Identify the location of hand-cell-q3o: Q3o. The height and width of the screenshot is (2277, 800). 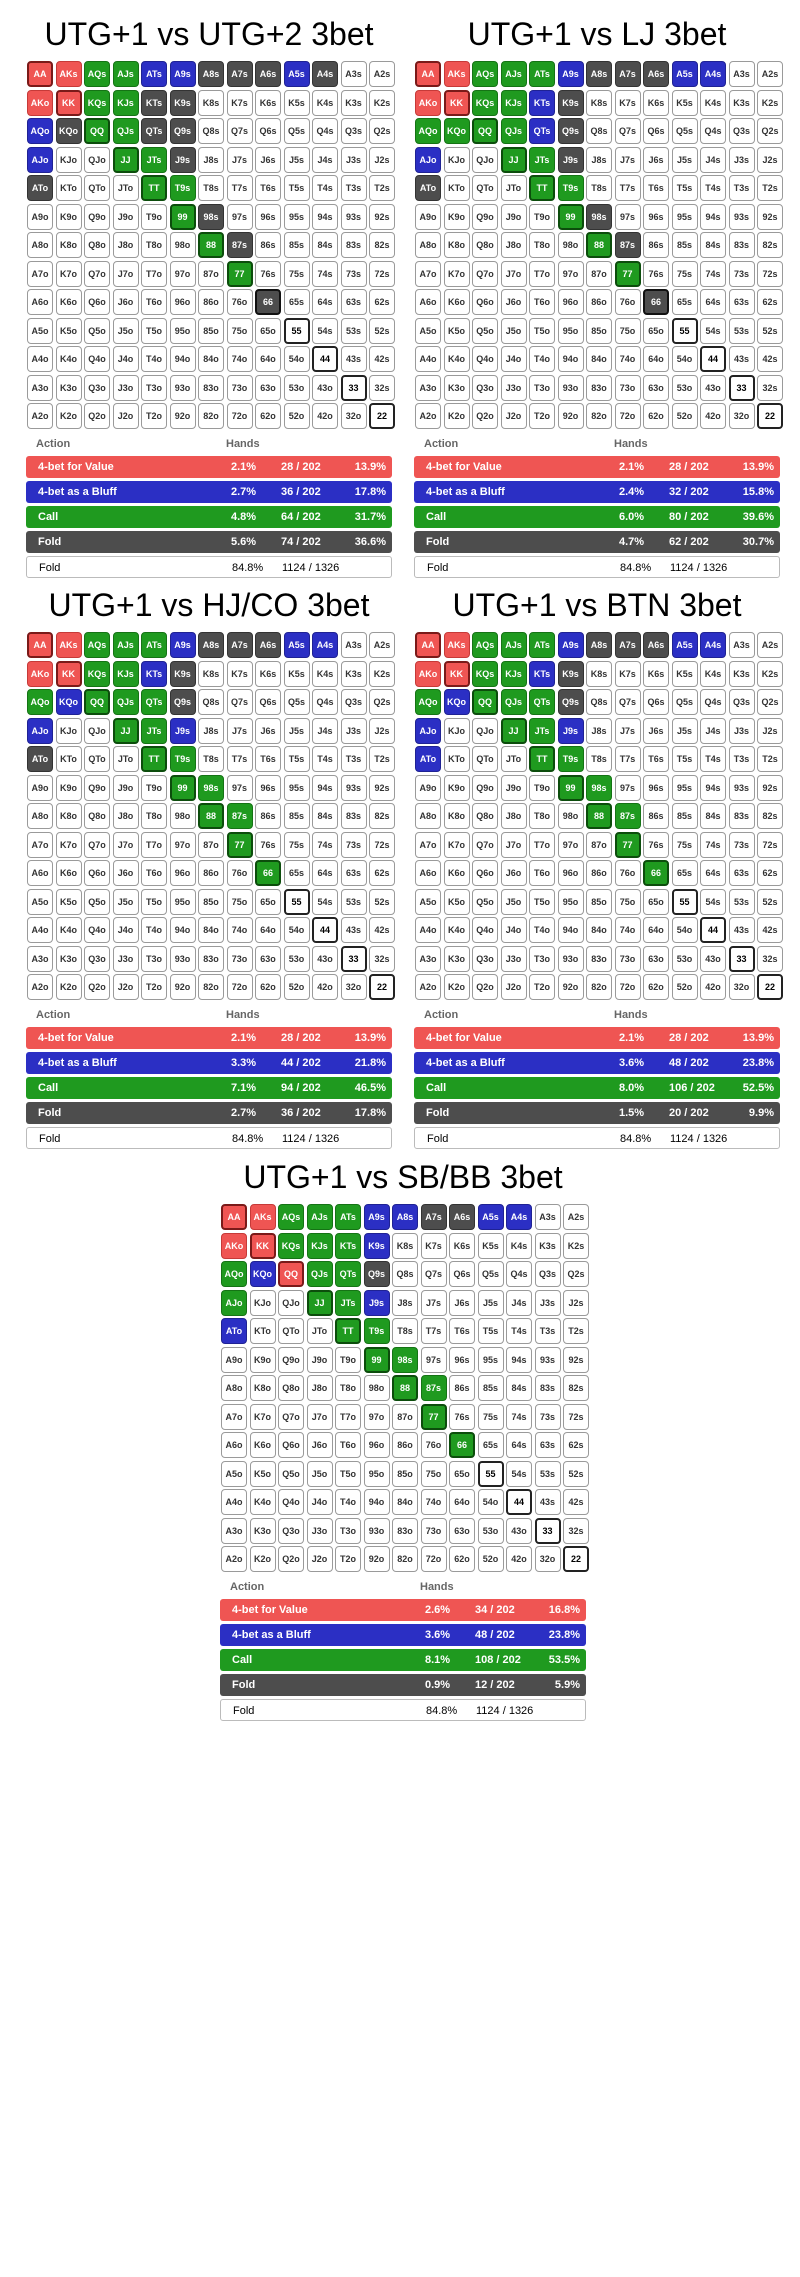
(485, 958).